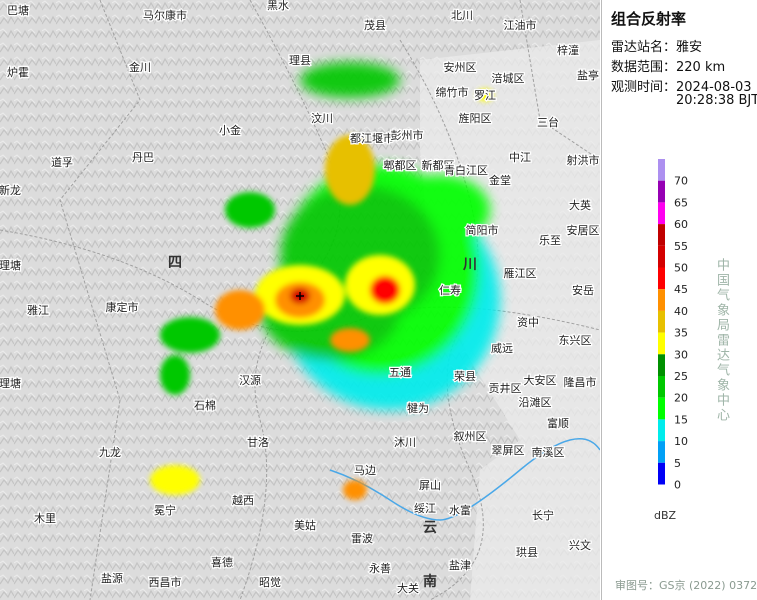  What do you see at coordinates (543, 515) in the screenshot?
I see `place-label: 长宁` at bounding box center [543, 515].